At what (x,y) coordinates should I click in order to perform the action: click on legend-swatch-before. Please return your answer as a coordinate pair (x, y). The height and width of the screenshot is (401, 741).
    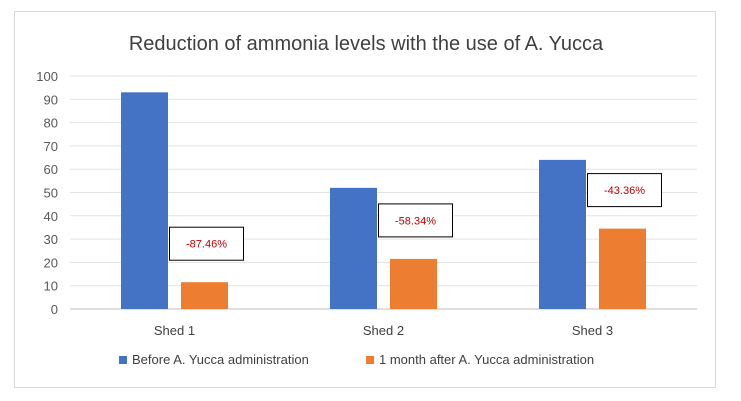
    Looking at the image, I should click on (123, 360).